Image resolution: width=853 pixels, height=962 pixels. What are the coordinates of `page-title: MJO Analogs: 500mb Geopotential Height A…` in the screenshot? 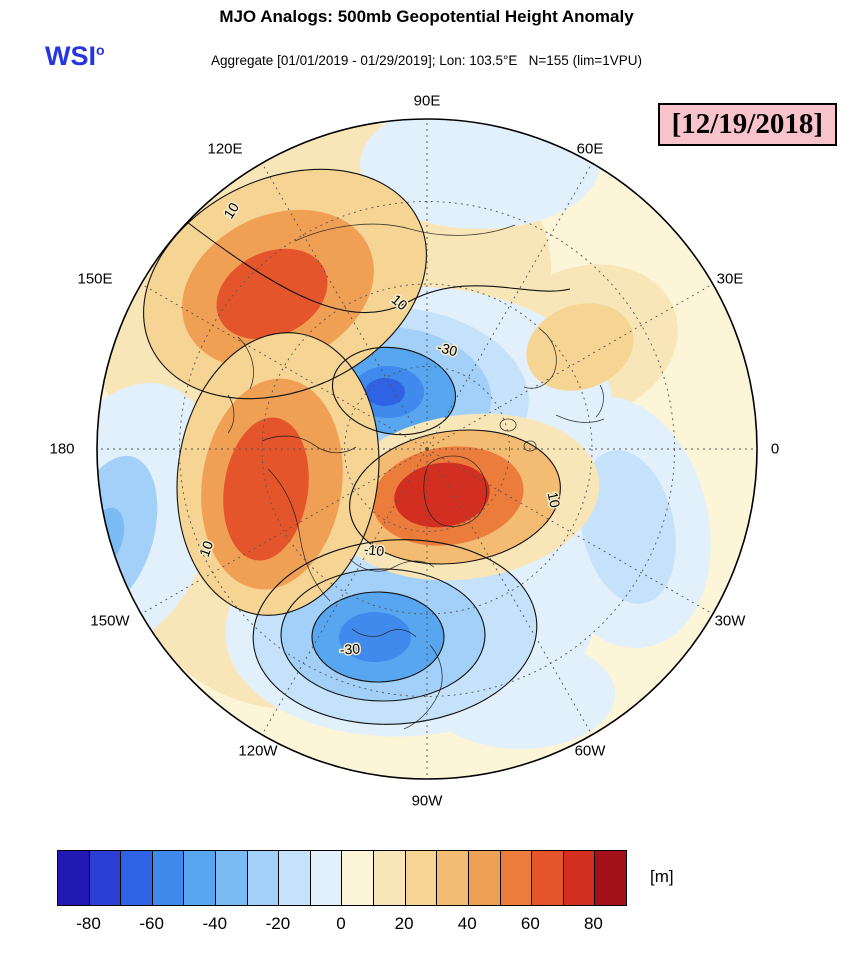 It's located at (426, 16).